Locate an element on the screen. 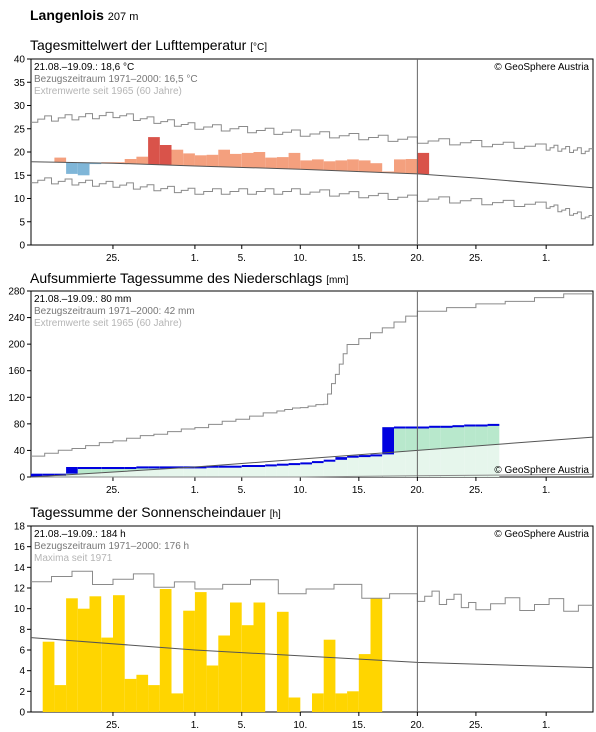  y-tick-label: 20 is located at coordinates (20, 153).